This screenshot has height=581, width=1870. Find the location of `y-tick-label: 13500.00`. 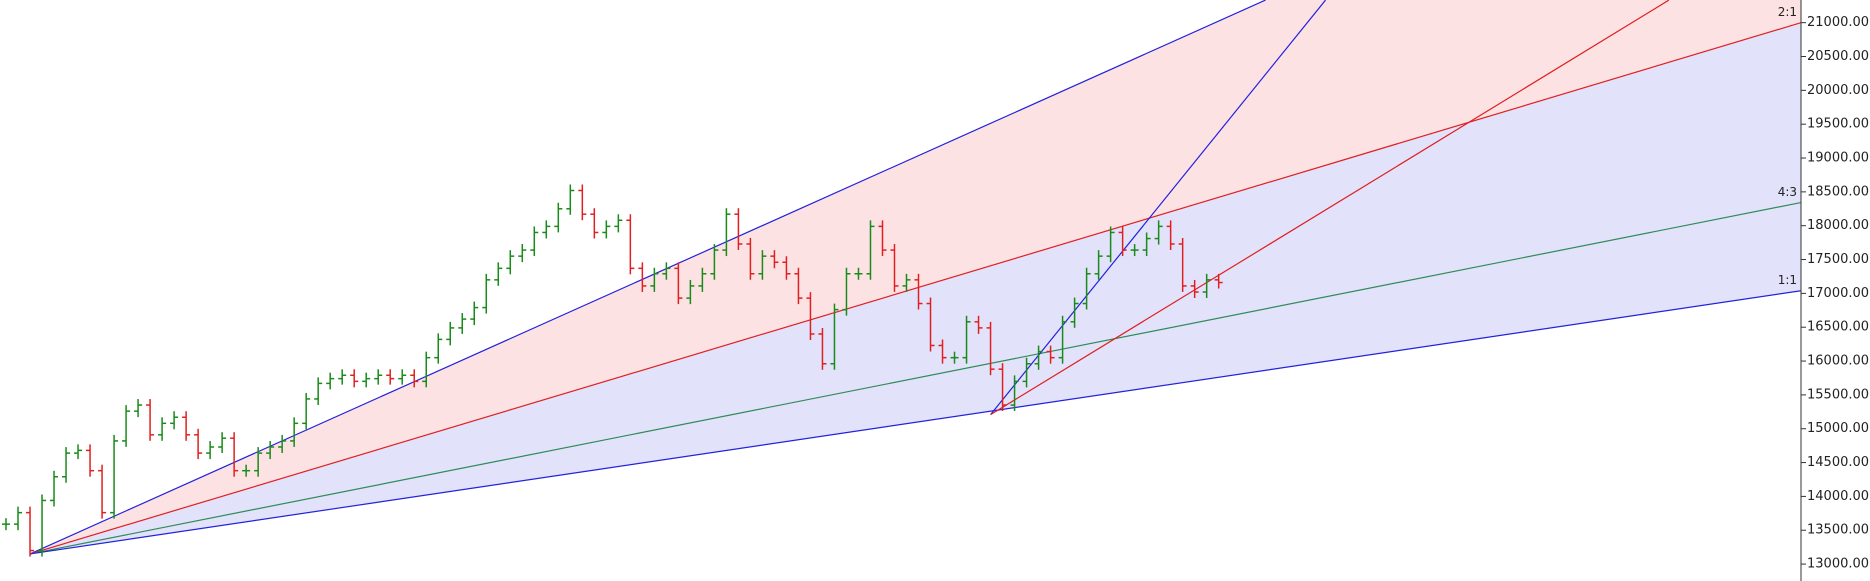

y-tick-label: 13500.00 is located at coordinates (1838, 530).